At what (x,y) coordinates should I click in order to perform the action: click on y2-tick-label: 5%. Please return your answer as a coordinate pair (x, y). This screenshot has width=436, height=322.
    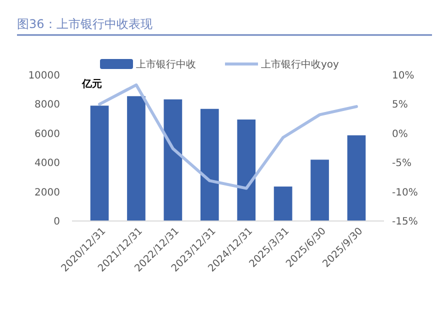
    Looking at the image, I should click on (400, 105).